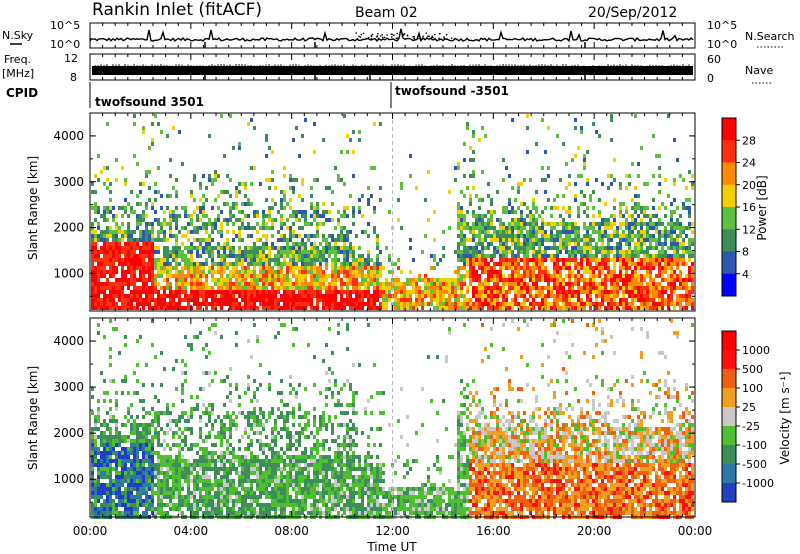 The image size is (800, 554). What do you see at coordinates (377, 36) in the screenshot?
I see `nsearch-dot` at bounding box center [377, 36].